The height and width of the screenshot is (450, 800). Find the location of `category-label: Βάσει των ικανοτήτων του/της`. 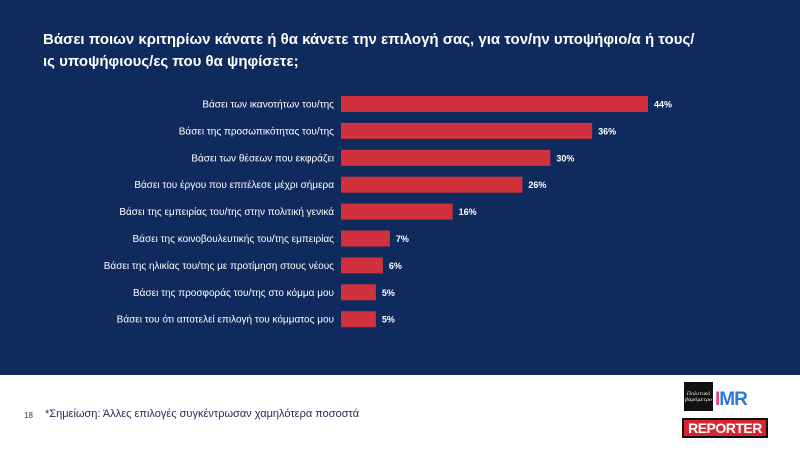

category-label: Βάσει των ικανοτήτων του/της is located at coordinates (268, 105).